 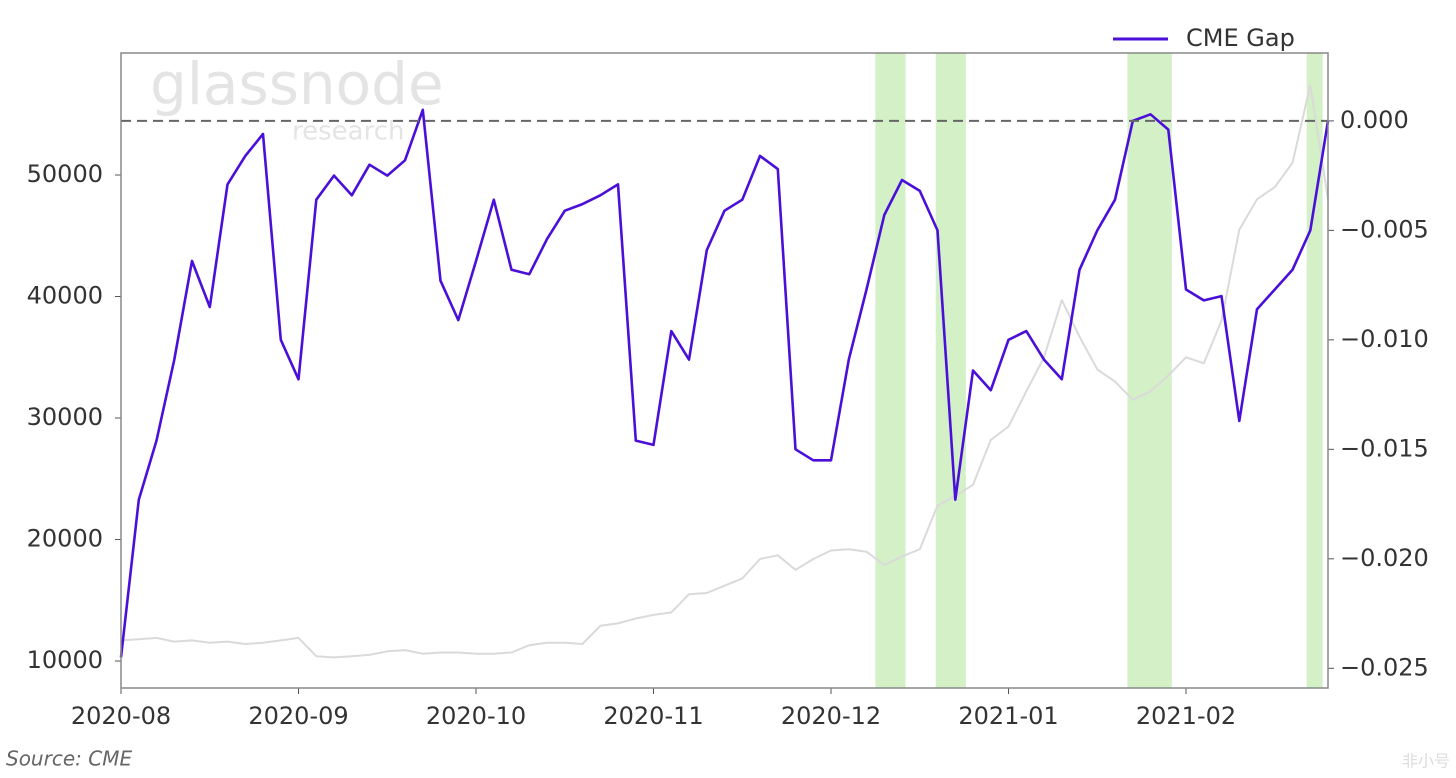 What do you see at coordinates (298, 716) in the screenshot?
I see `x-tick-label: 2020-09` at bounding box center [298, 716].